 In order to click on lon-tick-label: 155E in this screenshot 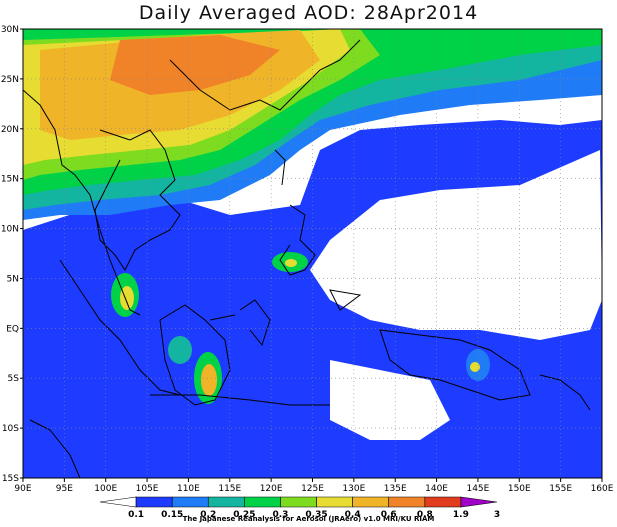, I will do `click(560, 489)`.